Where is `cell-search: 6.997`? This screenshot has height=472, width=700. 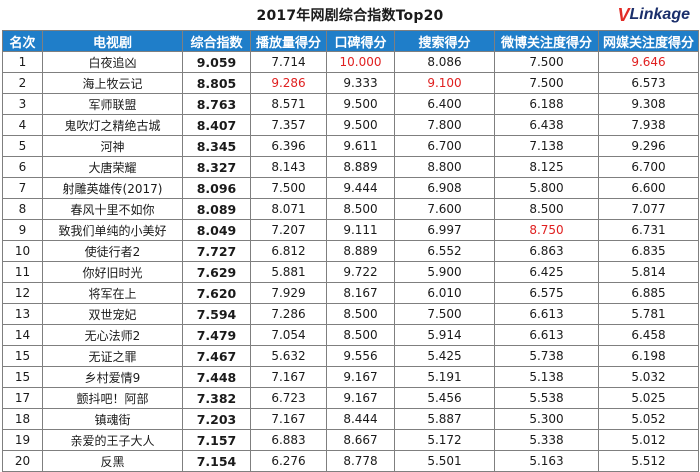 cell-search: 6.997 is located at coordinates (444, 230).